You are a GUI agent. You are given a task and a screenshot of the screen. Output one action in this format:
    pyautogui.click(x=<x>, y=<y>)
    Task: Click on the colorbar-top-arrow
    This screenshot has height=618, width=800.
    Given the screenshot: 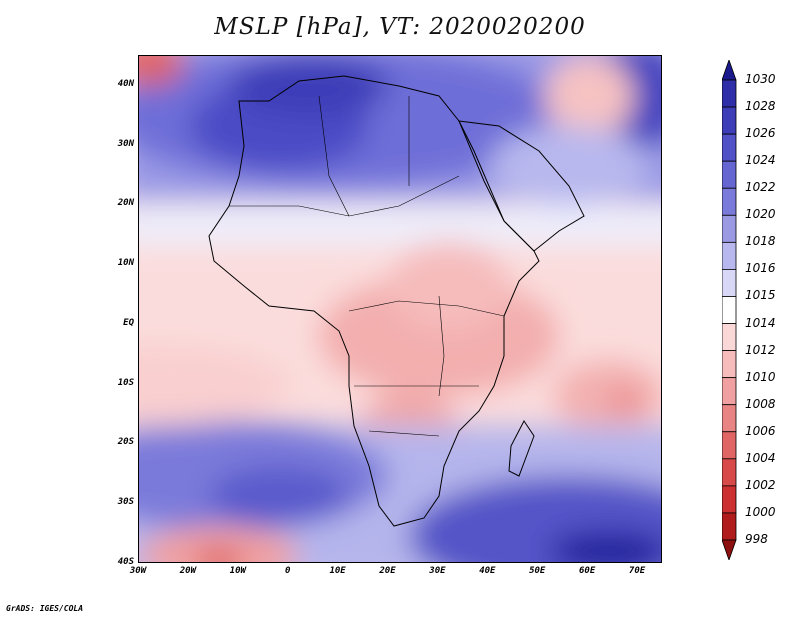 What is the action you would take?
    pyautogui.click(x=729, y=70)
    